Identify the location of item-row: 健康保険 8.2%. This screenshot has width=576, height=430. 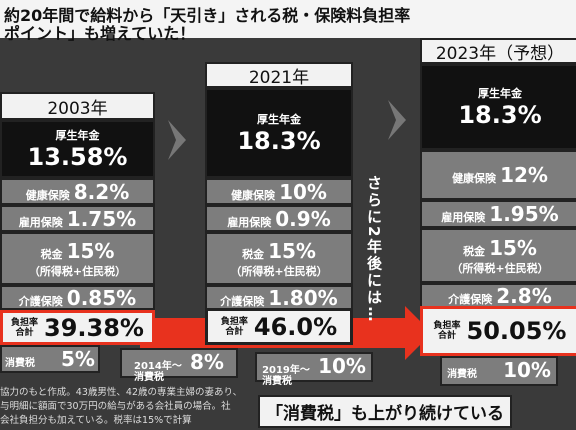
(77, 192).